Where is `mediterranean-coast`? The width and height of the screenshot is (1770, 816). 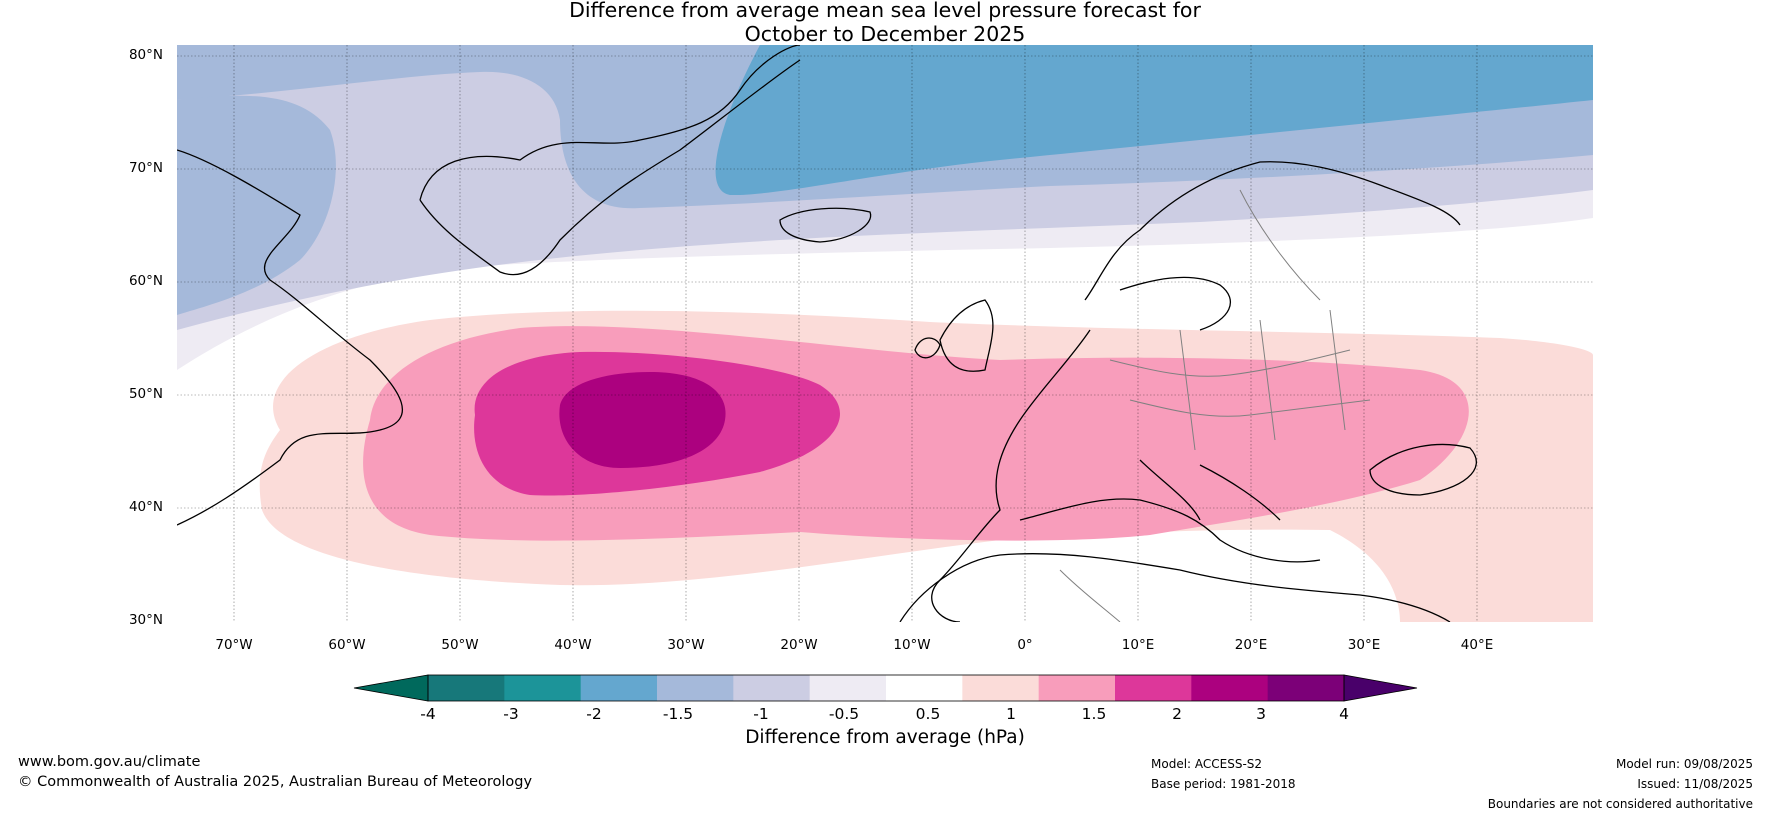 mediterranean-coast is located at coordinates (1170, 511).